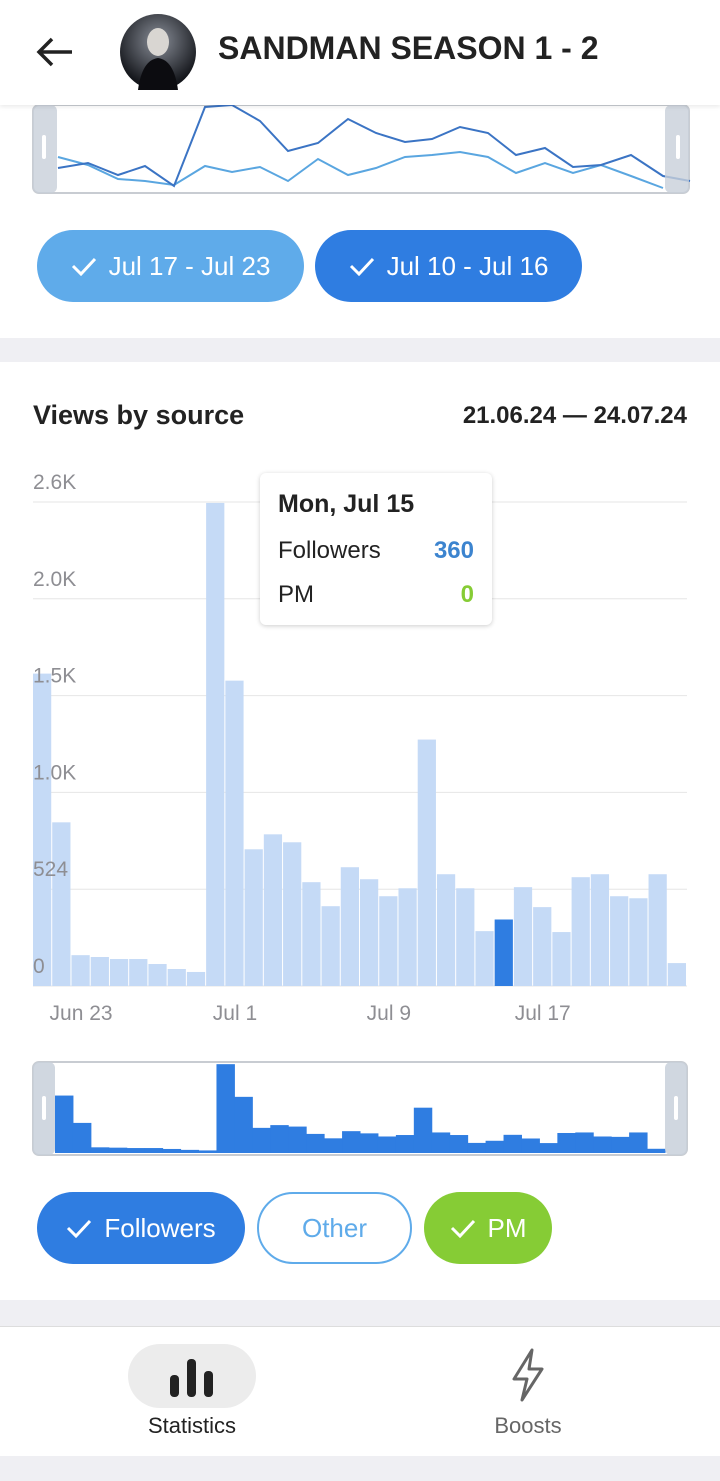 Image resolution: width=720 pixels, height=1481 pixels. I want to click on y-tick-label: 1.5K, so click(54, 676).